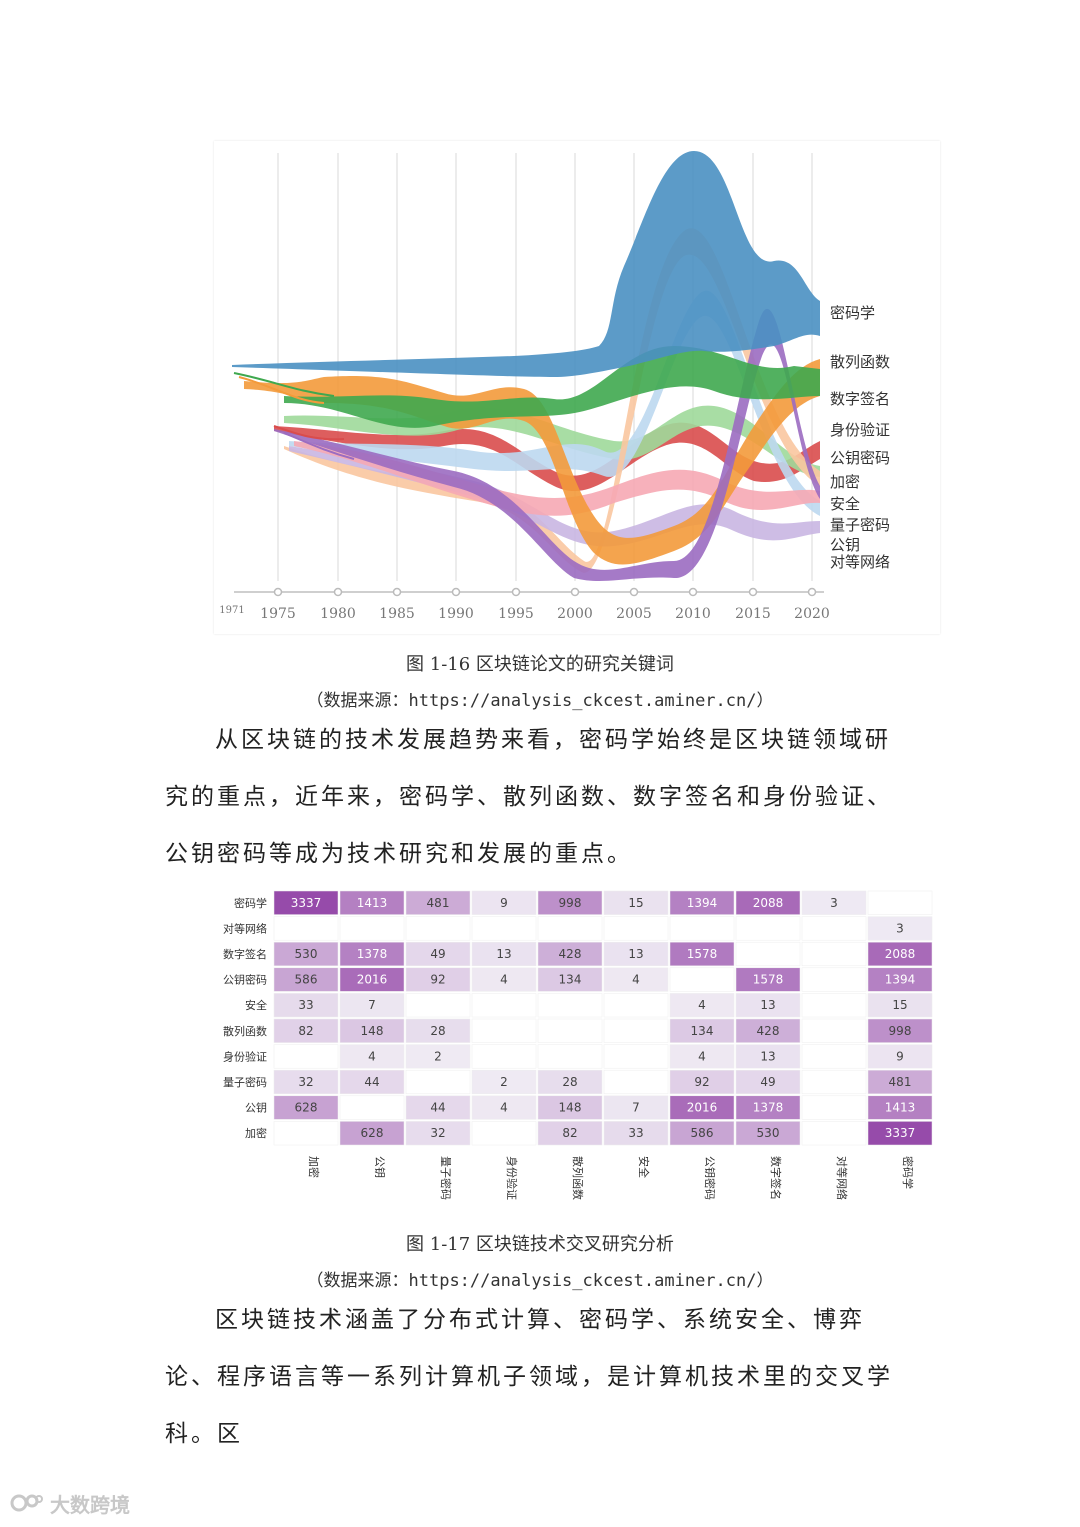 This screenshot has width=1080, height=1527. Describe the element at coordinates (319, 446) in the screenshot. I see `stream-trail-加密` at that location.